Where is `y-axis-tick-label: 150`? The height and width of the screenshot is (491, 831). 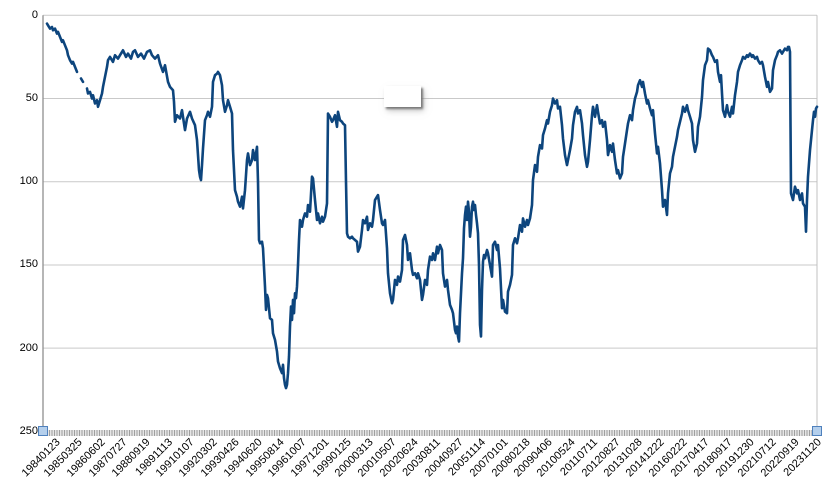 y-axis-tick-label: 150 is located at coordinates (28, 264).